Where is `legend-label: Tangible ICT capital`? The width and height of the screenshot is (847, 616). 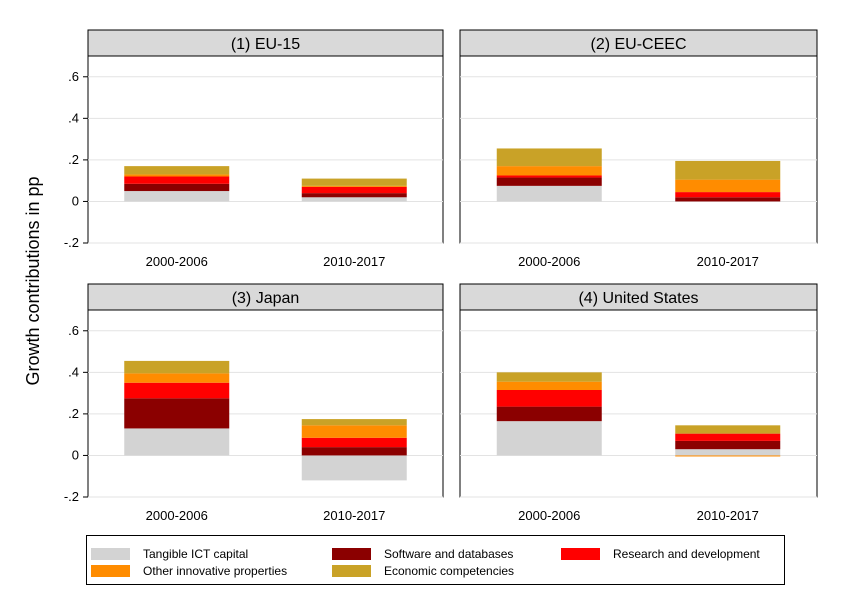
legend-label: Tangible ICT capital is located at coordinates (196, 554).